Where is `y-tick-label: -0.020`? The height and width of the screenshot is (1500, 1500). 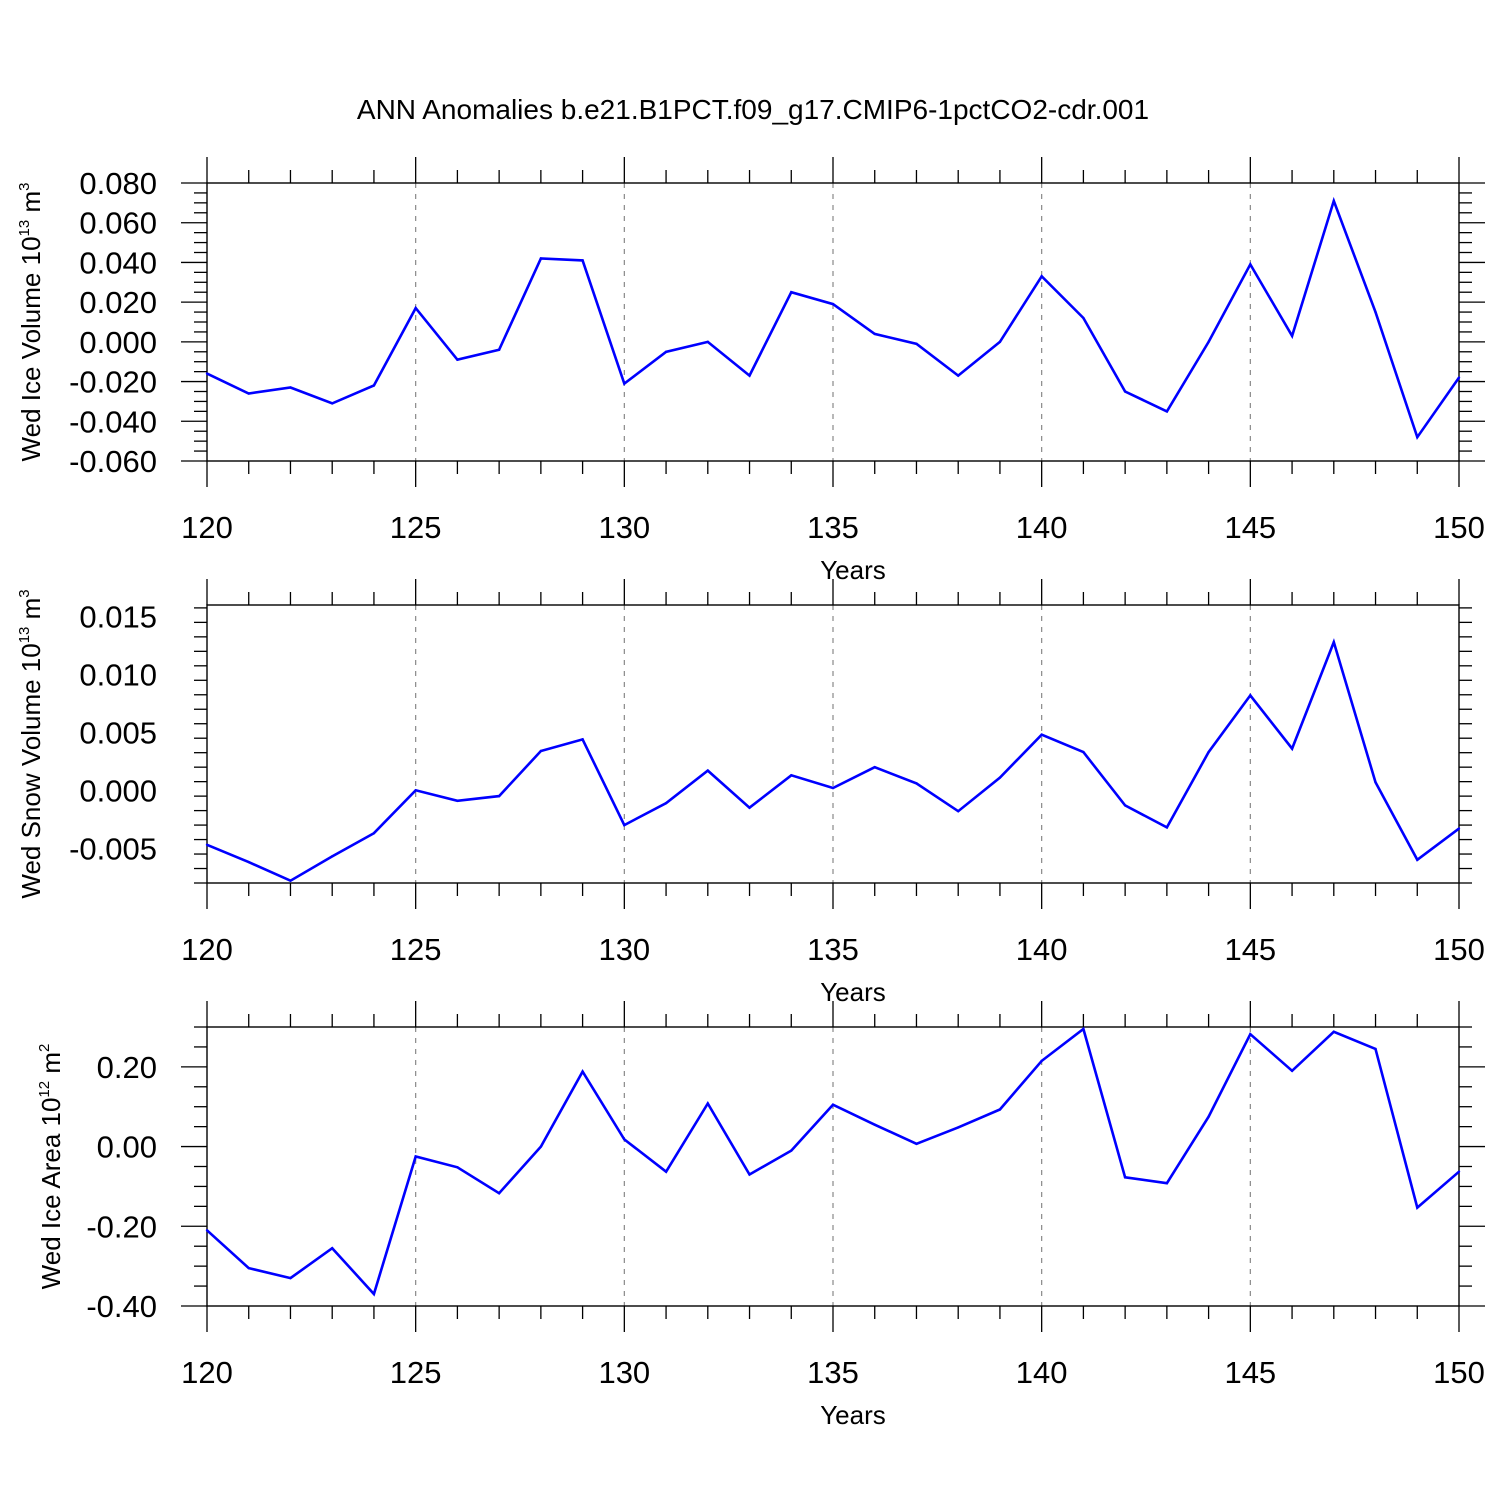
y-tick-label: -0.020 is located at coordinates (113, 382).